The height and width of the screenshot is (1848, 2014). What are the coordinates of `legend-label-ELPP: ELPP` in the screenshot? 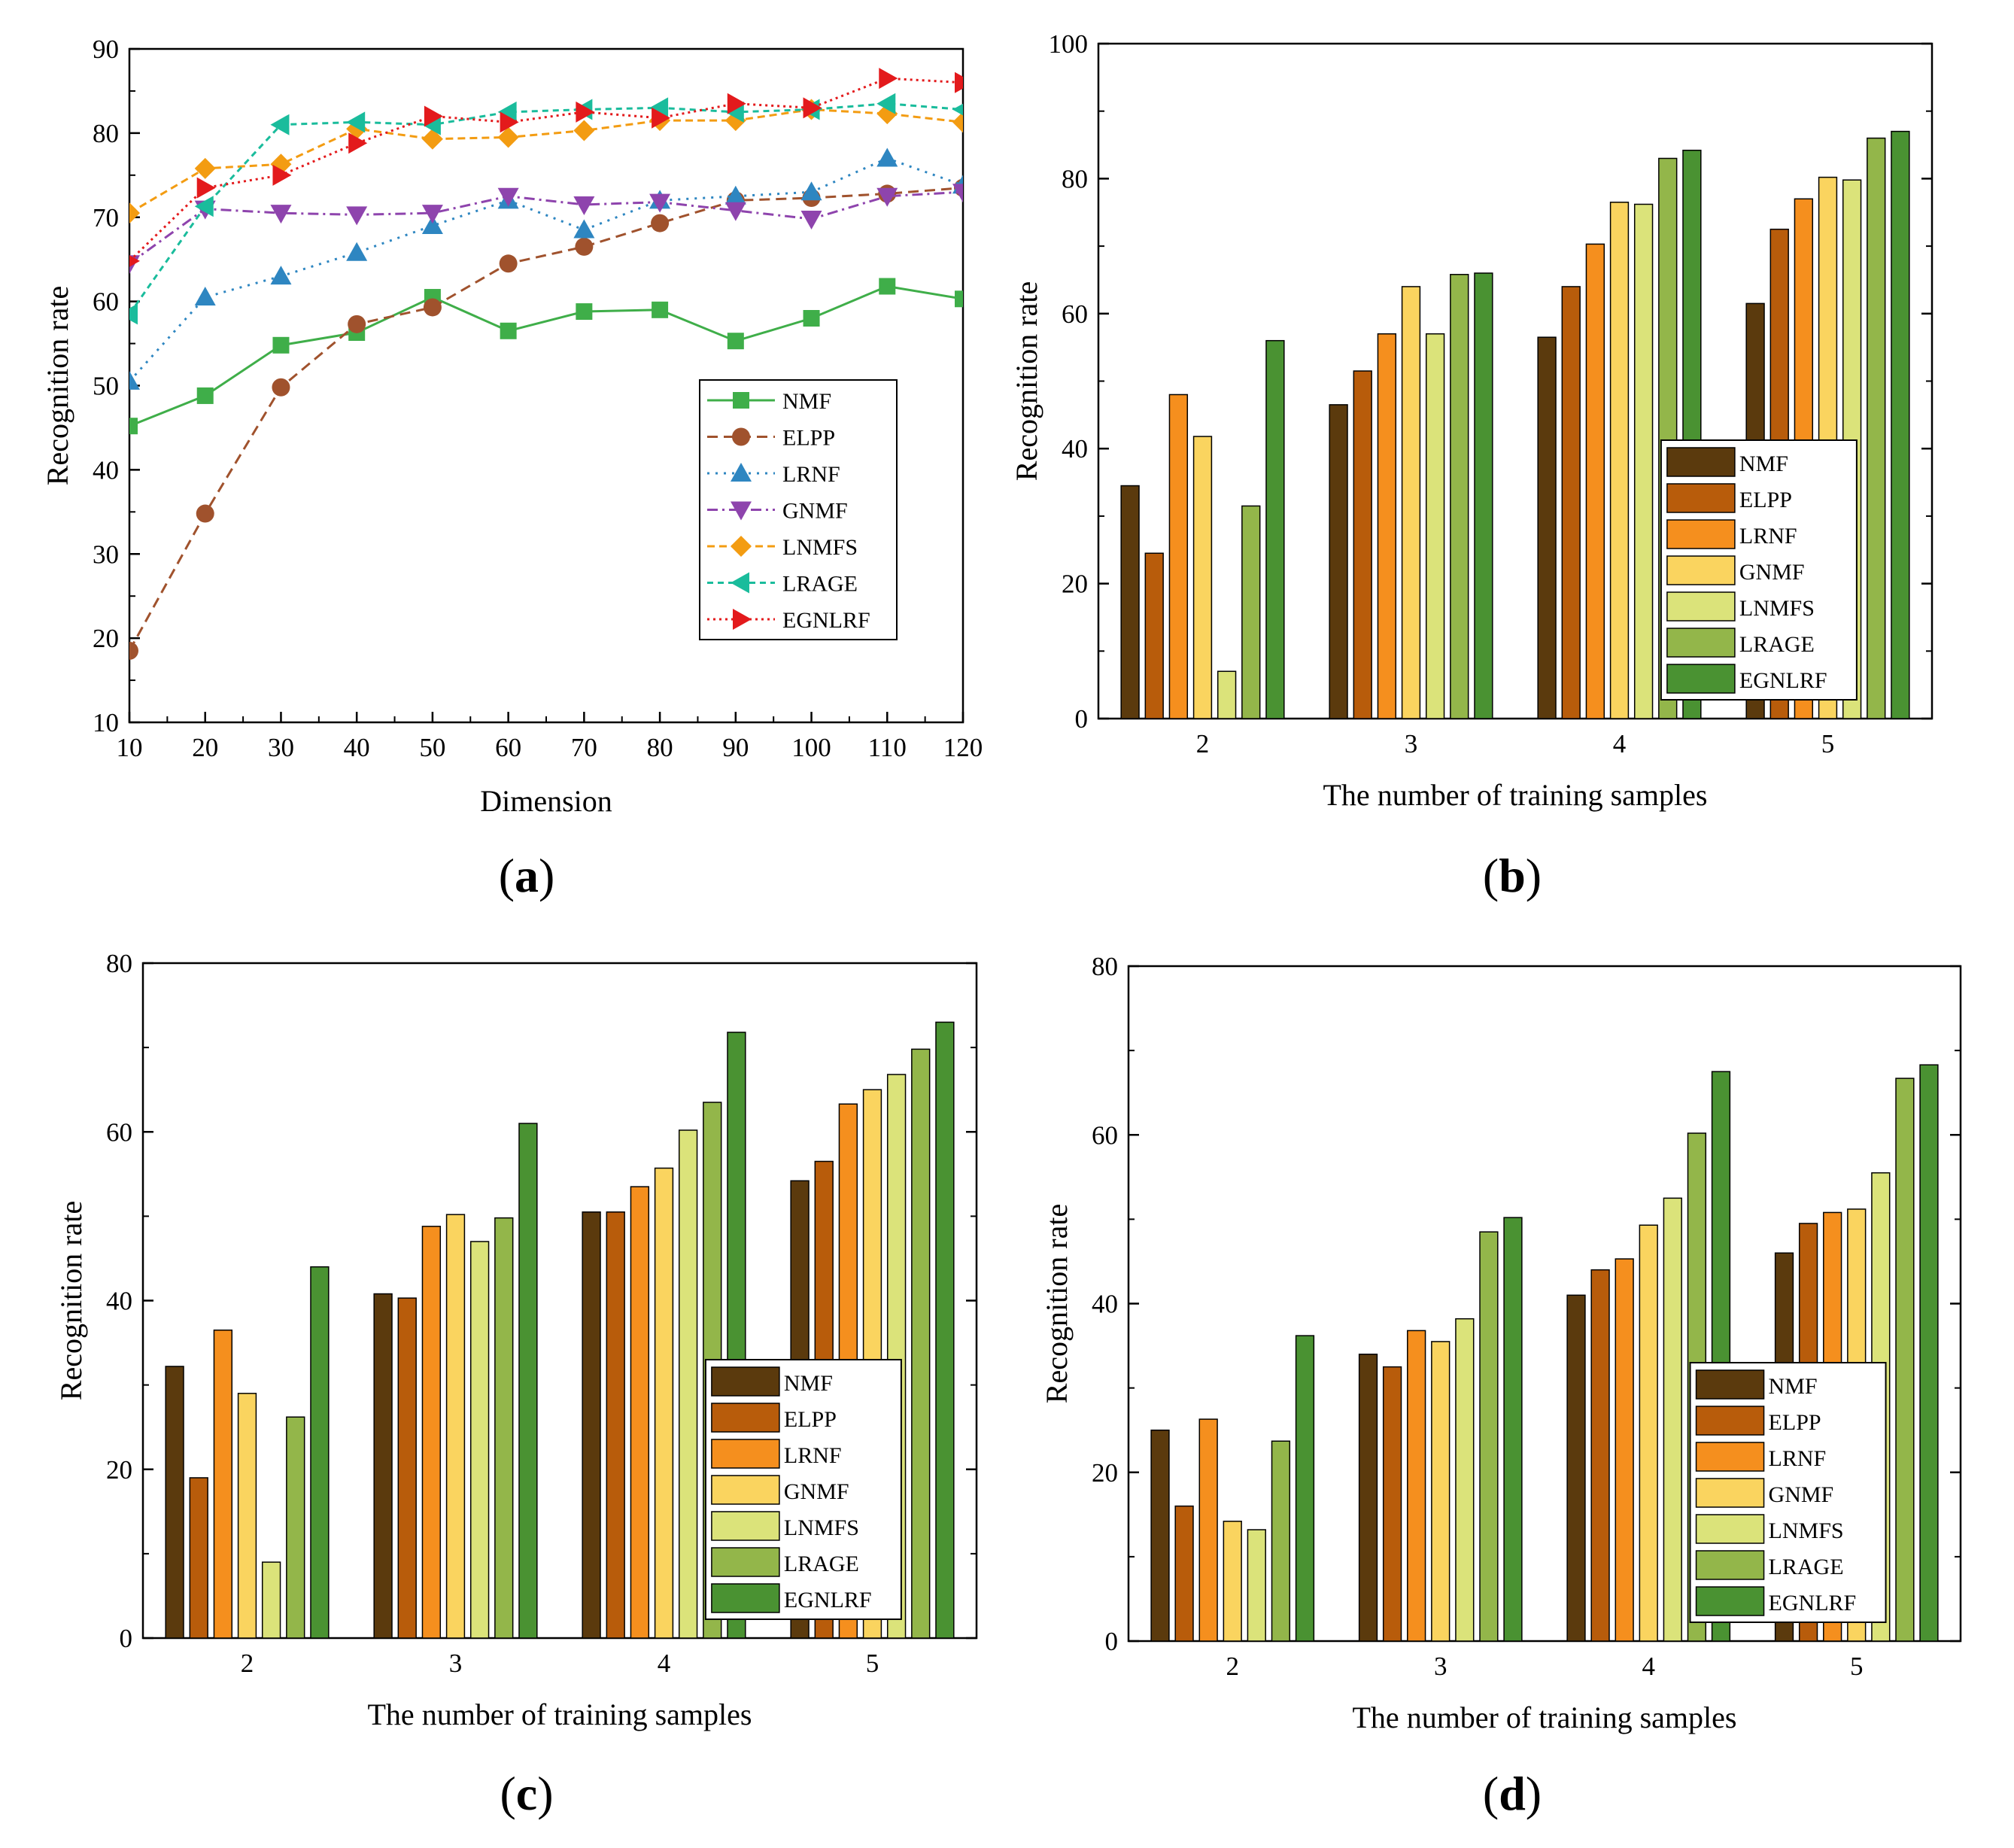 It's located at (810, 1419).